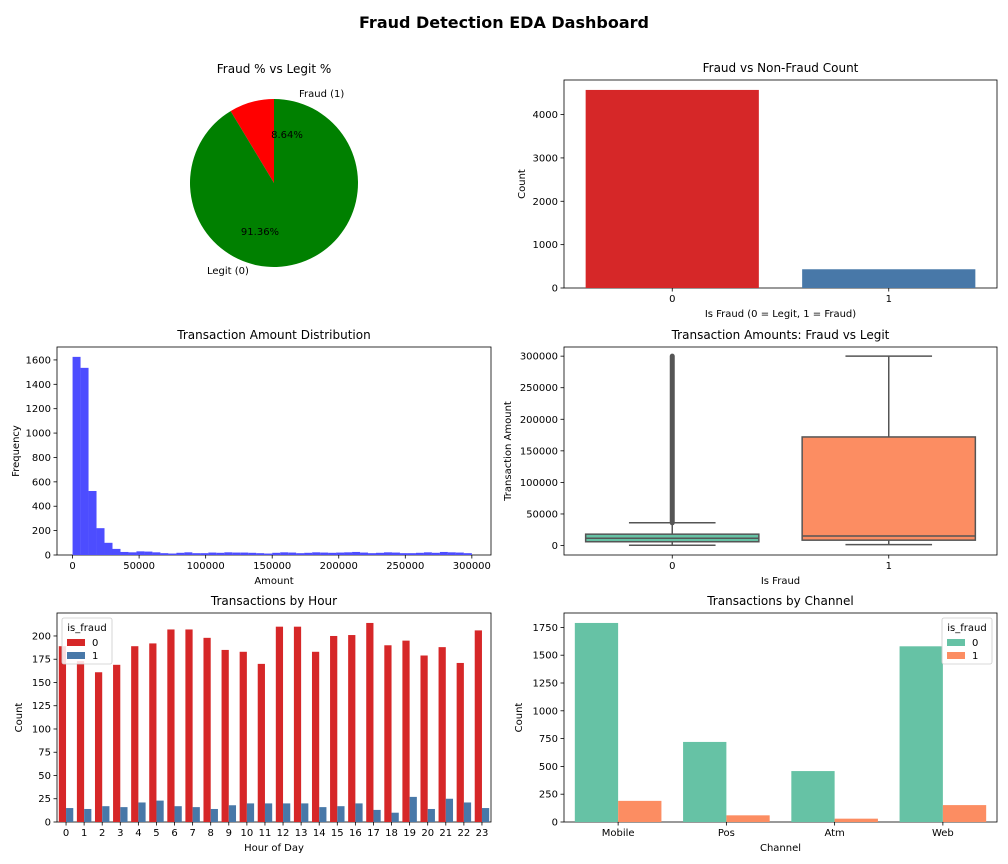  What do you see at coordinates (548, 739) in the screenshot?
I see `y-tick-label: 750` at bounding box center [548, 739].